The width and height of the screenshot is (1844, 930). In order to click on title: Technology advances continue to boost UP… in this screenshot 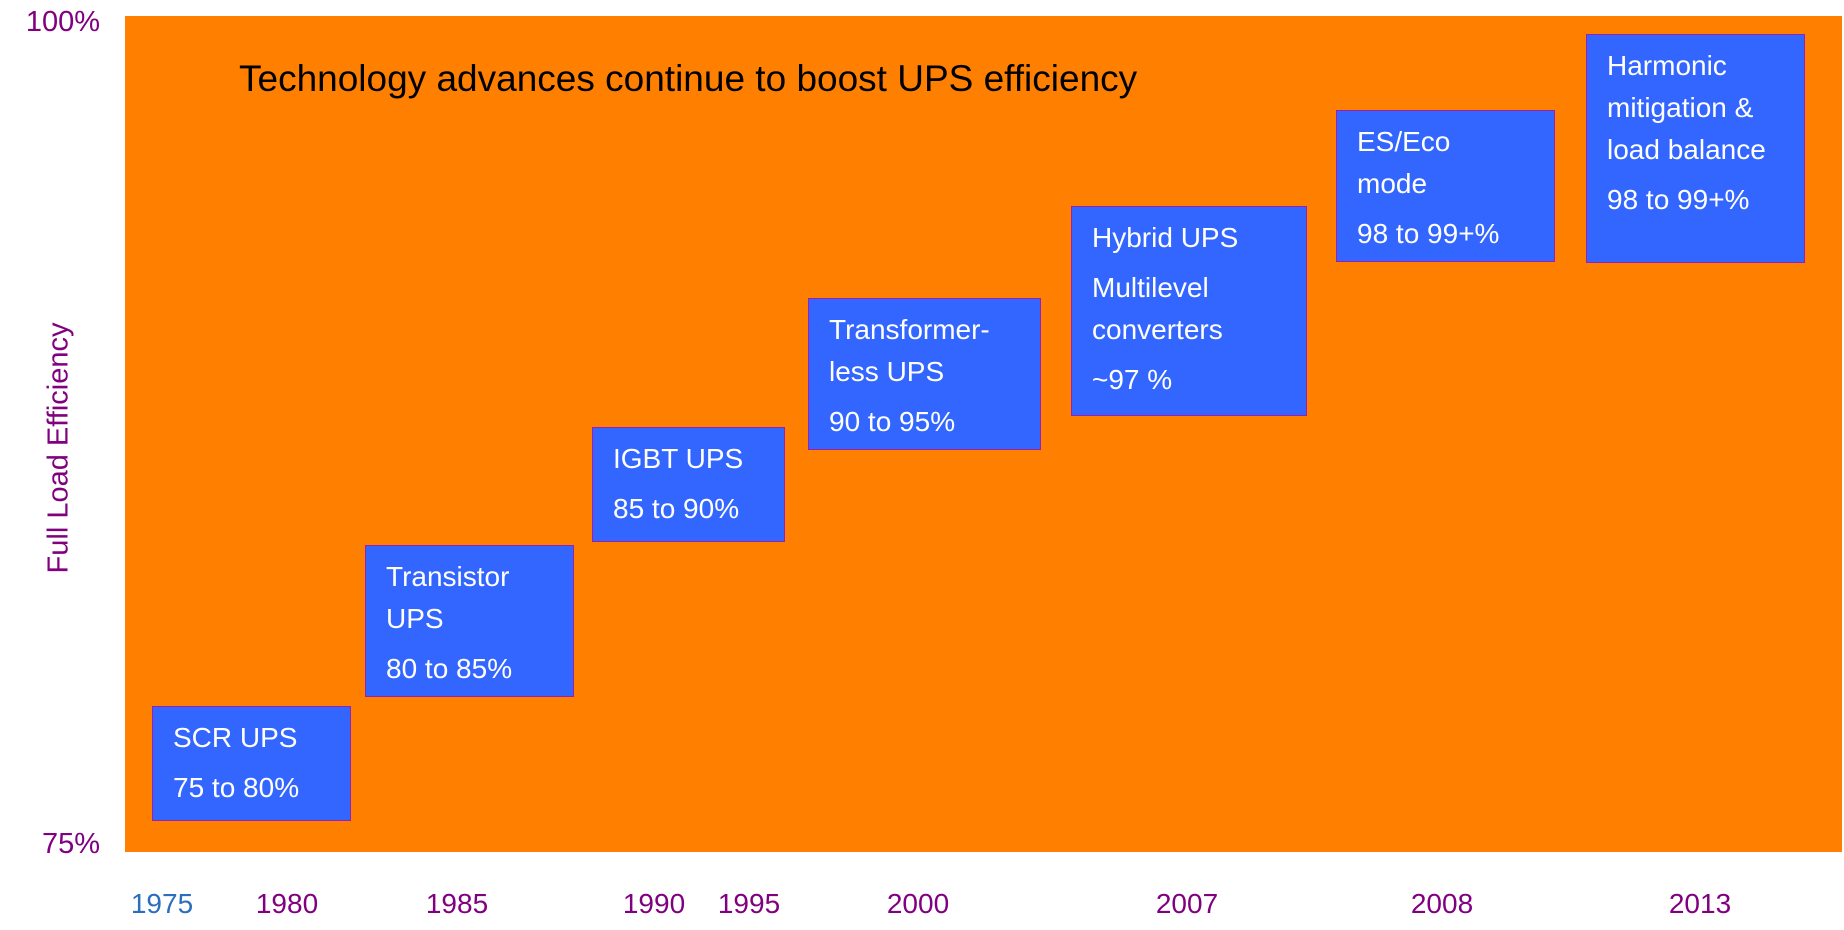, I will do `click(688, 78)`.